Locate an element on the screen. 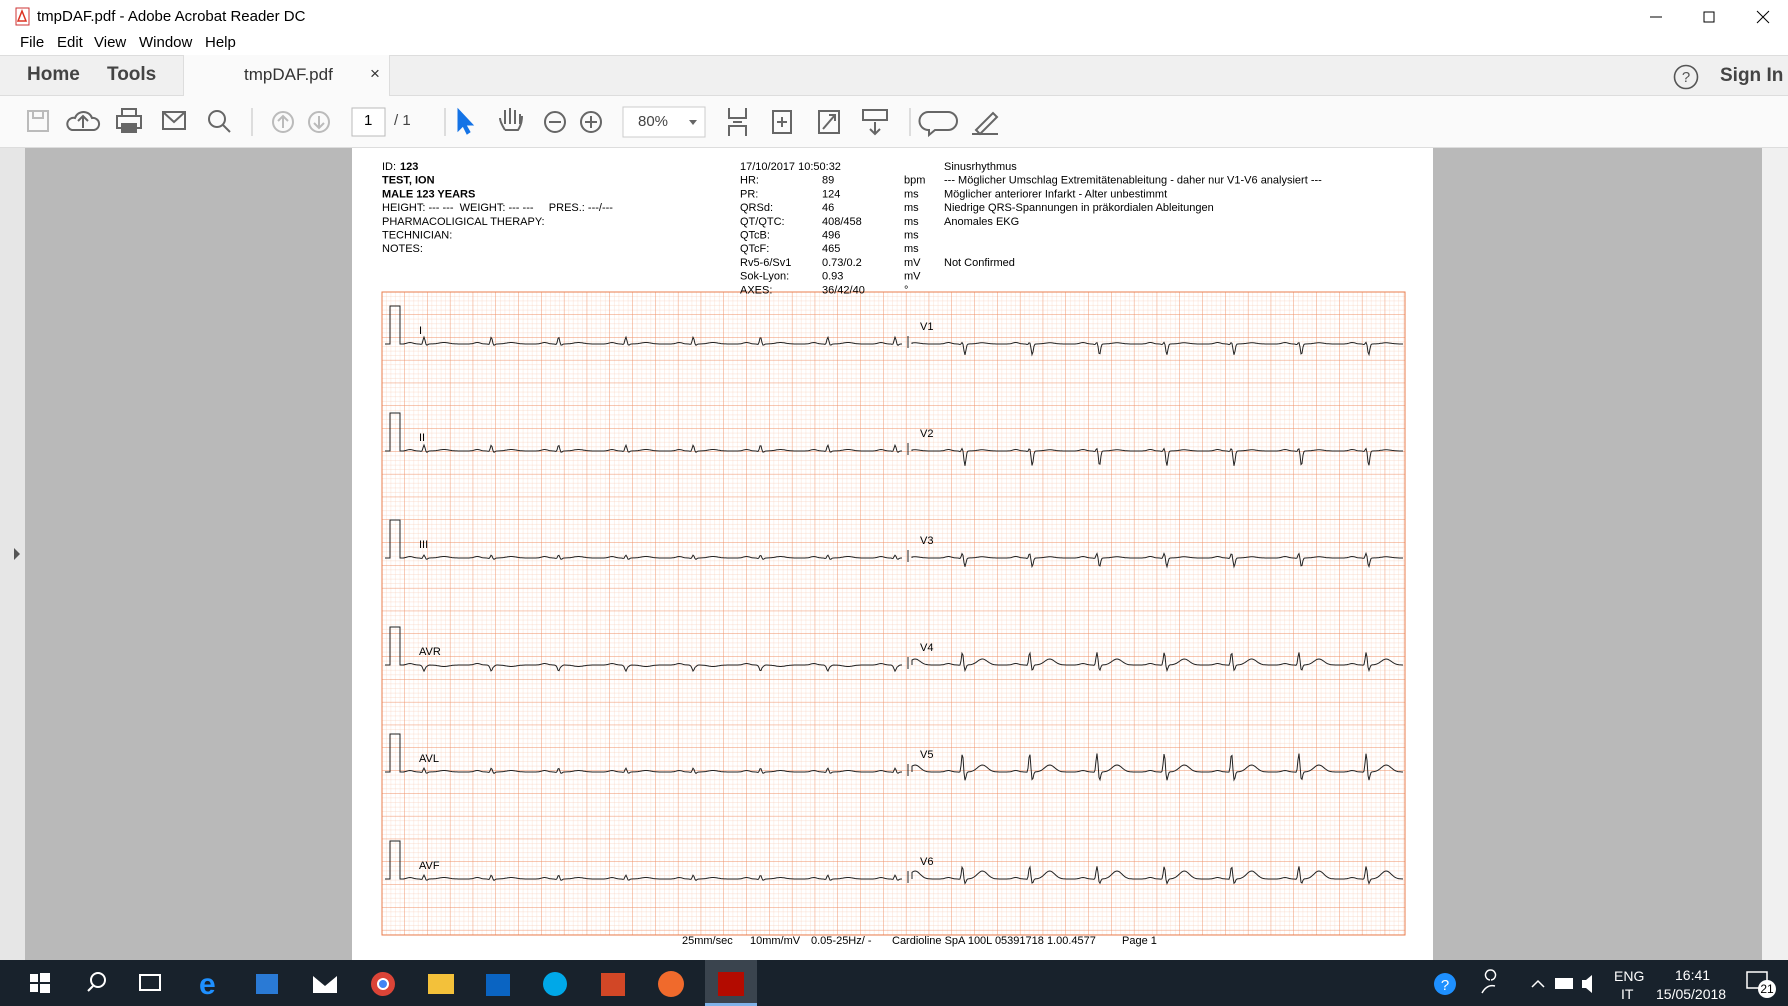  outlook-icon is located at coordinates (498, 985).